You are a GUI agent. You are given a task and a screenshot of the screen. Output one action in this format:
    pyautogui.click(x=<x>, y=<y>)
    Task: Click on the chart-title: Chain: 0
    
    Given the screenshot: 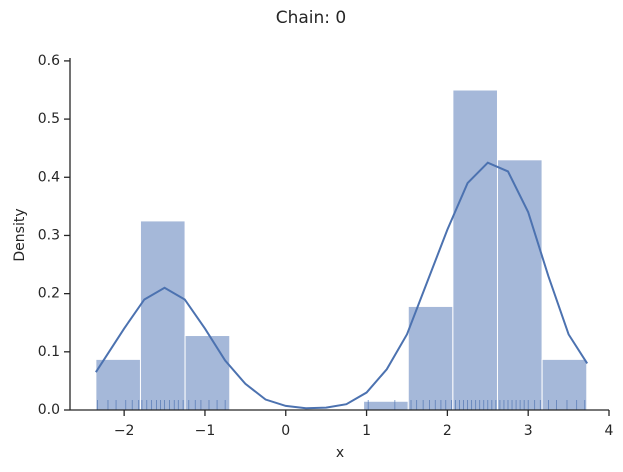 What is the action you would take?
    pyautogui.click(x=311, y=18)
    